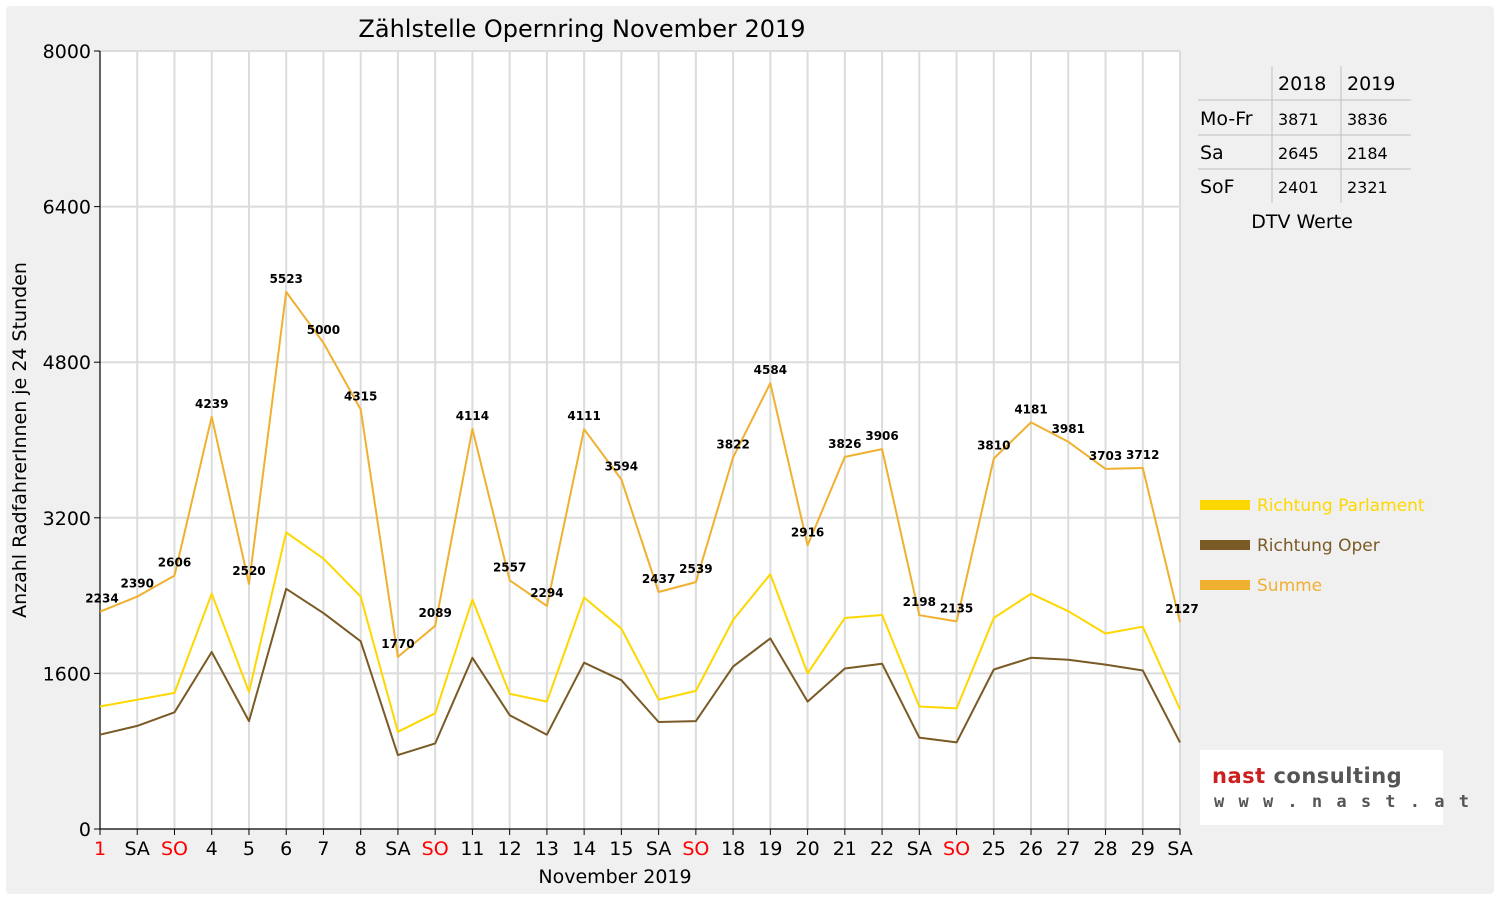  What do you see at coordinates (1105, 849) in the screenshot?
I see `x-tick-label: 28` at bounding box center [1105, 849].